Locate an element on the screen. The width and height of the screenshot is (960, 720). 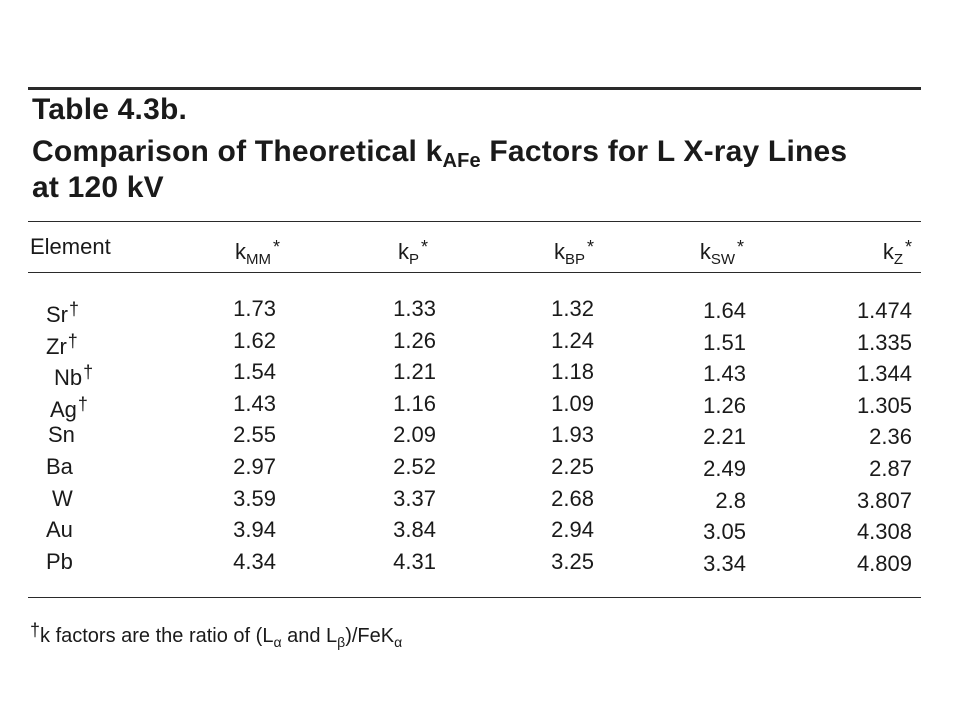
footnote-text-2: and L is located at coordinates (309, 636).